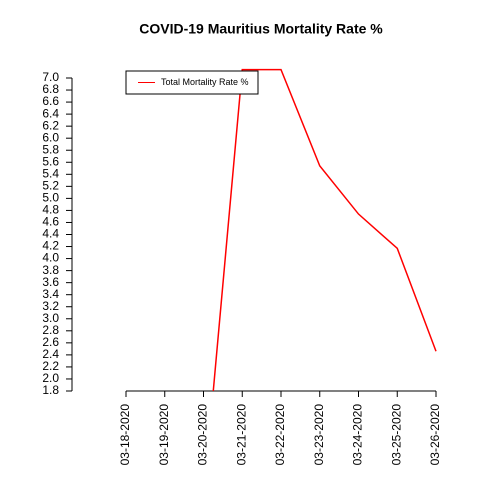 The width and height of the screenshot is (480, 480). Describe the element at coordinates (50, 113) in the screenshot. I see `y-tick-label: 6.4` at that location.